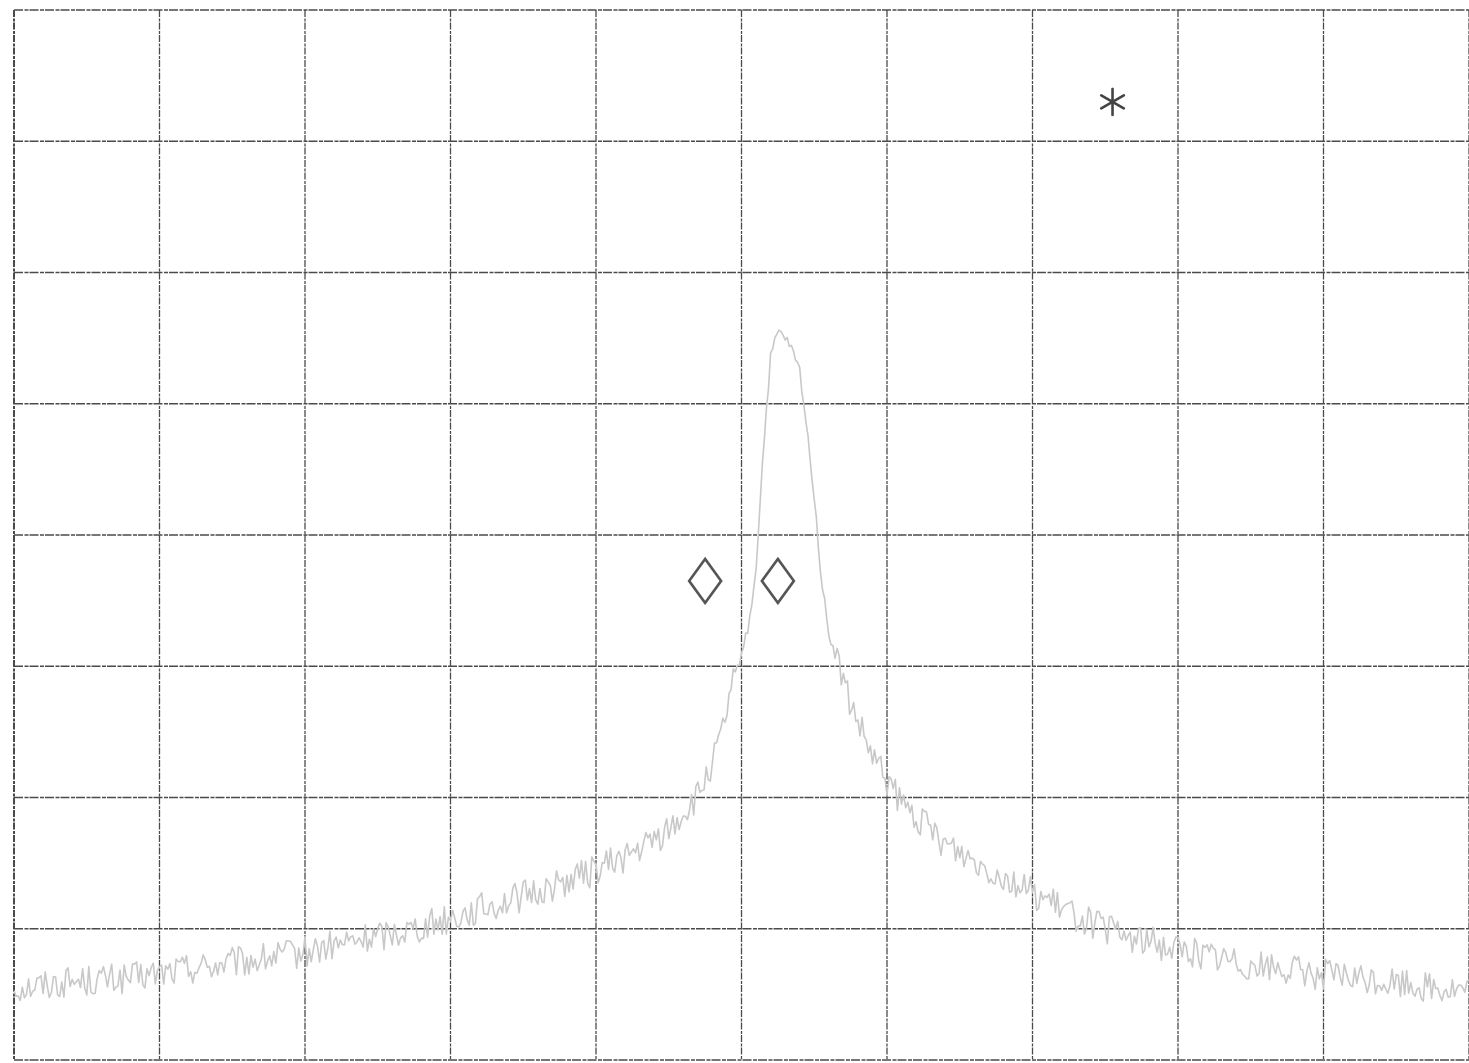 The width and height of the screenshot is (1469, 1063). What do you see at coordinates (906, 346) in the screenshot?
I see `marker-layer` at bounding box center [906, 346].